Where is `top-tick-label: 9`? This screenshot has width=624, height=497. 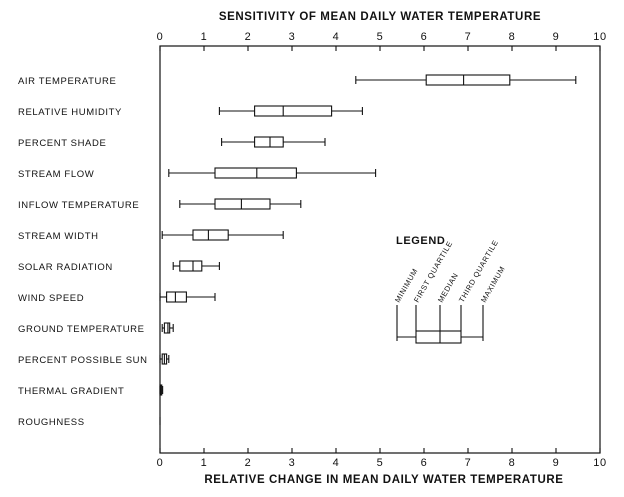 top-tick-label: 9 is located at coordinates (556, 37).